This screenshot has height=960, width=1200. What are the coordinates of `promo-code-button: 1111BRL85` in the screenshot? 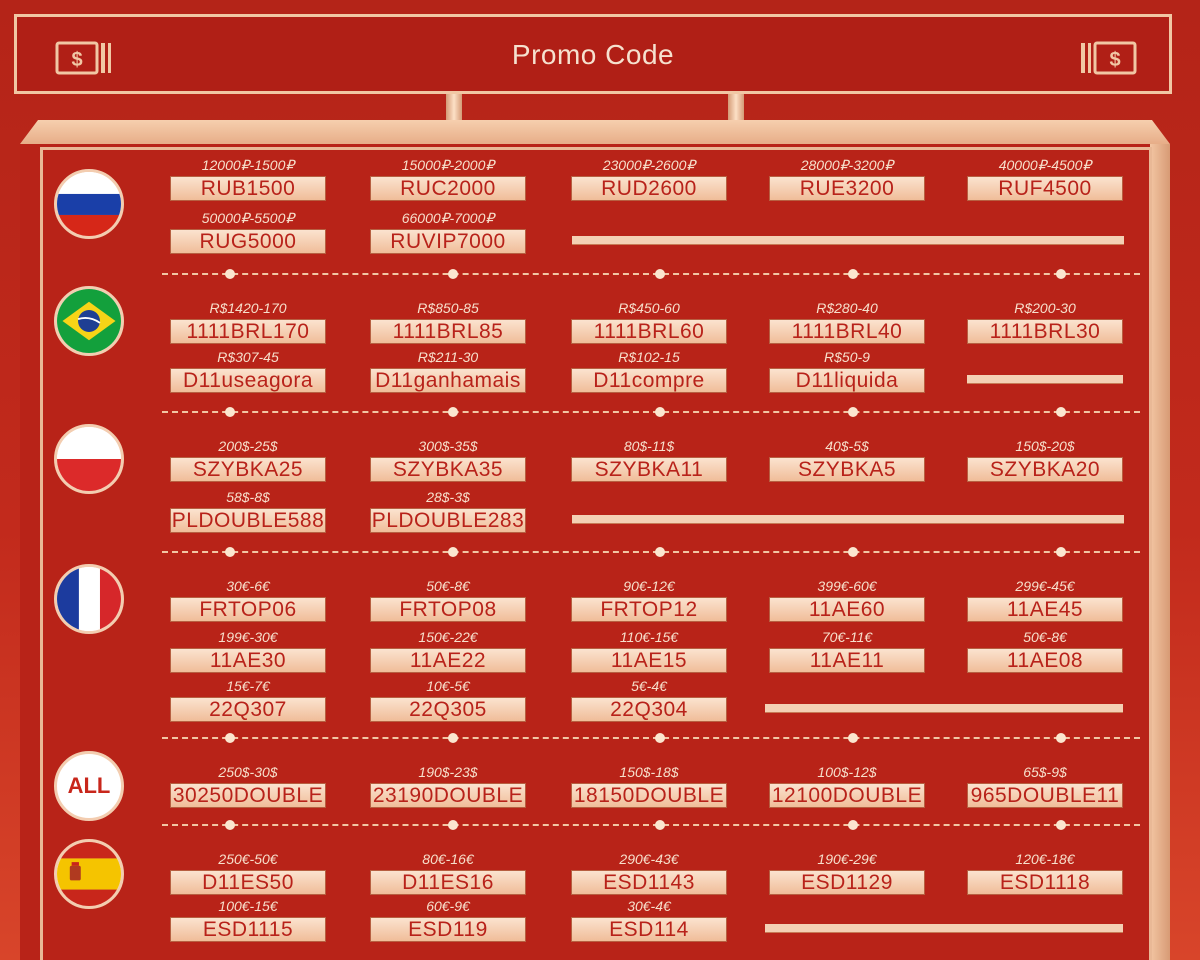 It's located at (448, 331).